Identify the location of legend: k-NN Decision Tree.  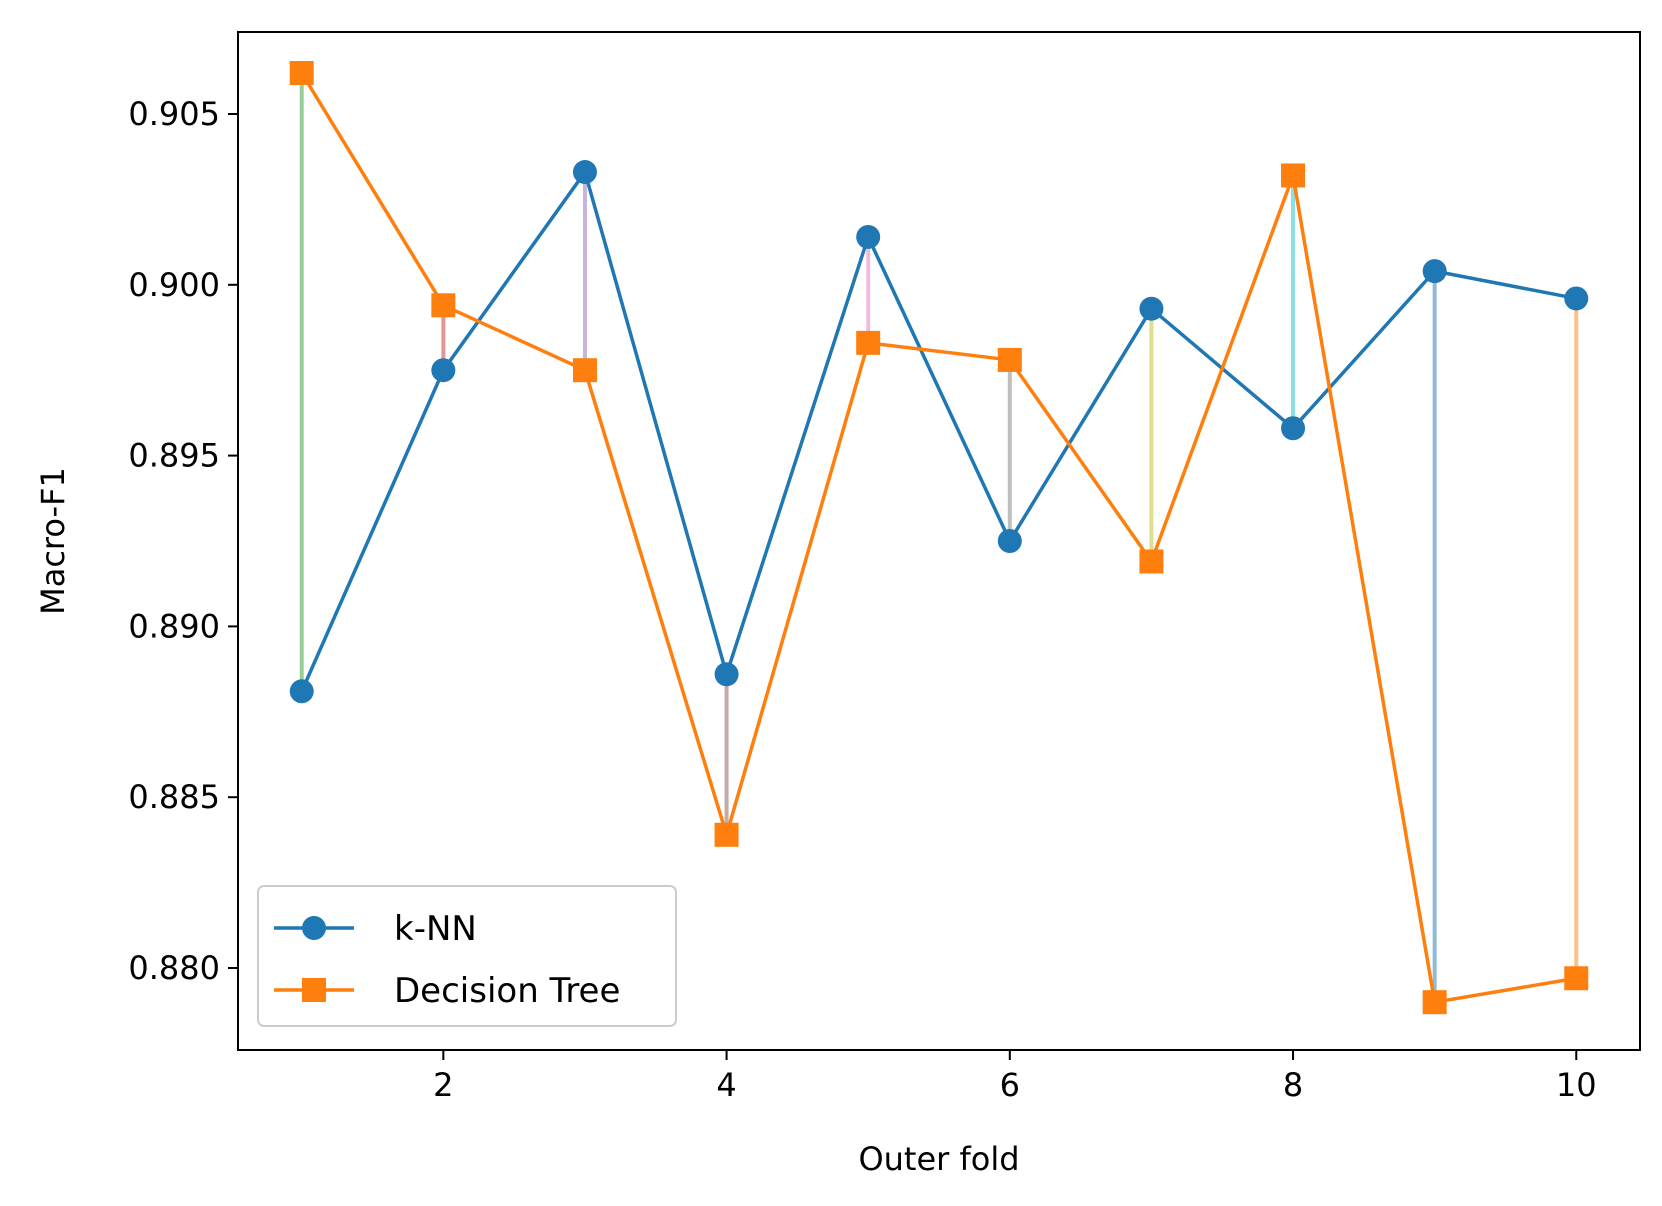
(467, 956).